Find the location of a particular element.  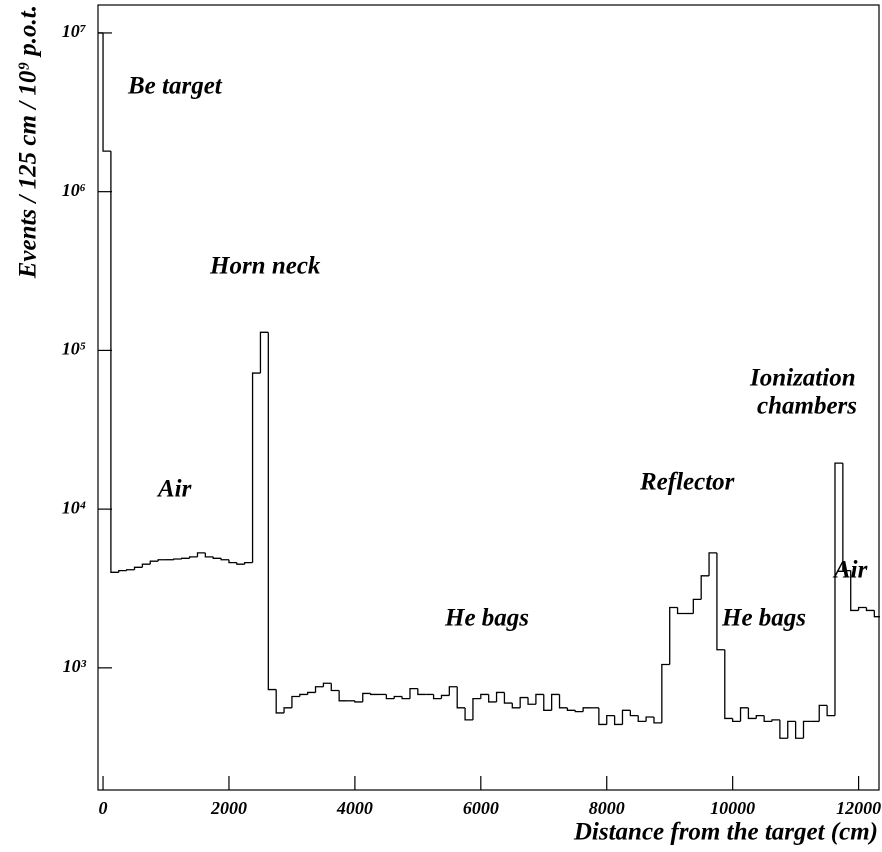

annotation: Be target is located at coordinates (175, 86).